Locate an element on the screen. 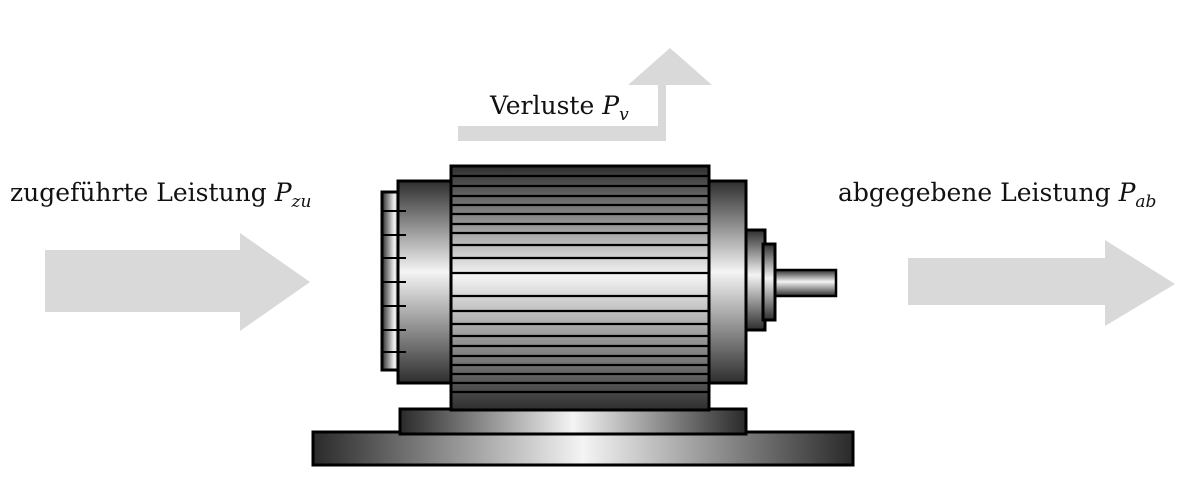  loss-arrow-icon is located at coordinates (585, 94).